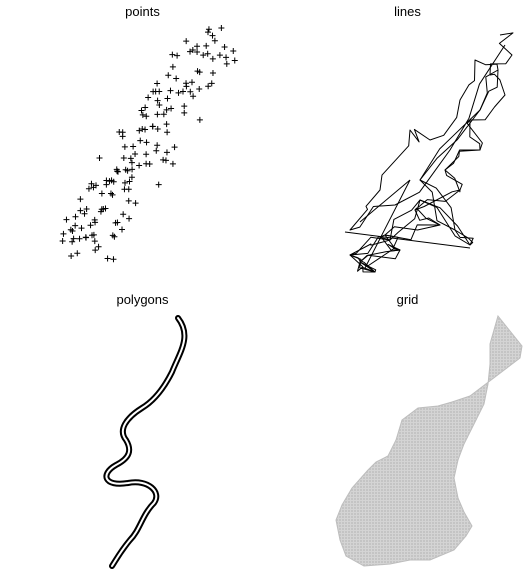  I want to click on points-plot, so click(148, 144).